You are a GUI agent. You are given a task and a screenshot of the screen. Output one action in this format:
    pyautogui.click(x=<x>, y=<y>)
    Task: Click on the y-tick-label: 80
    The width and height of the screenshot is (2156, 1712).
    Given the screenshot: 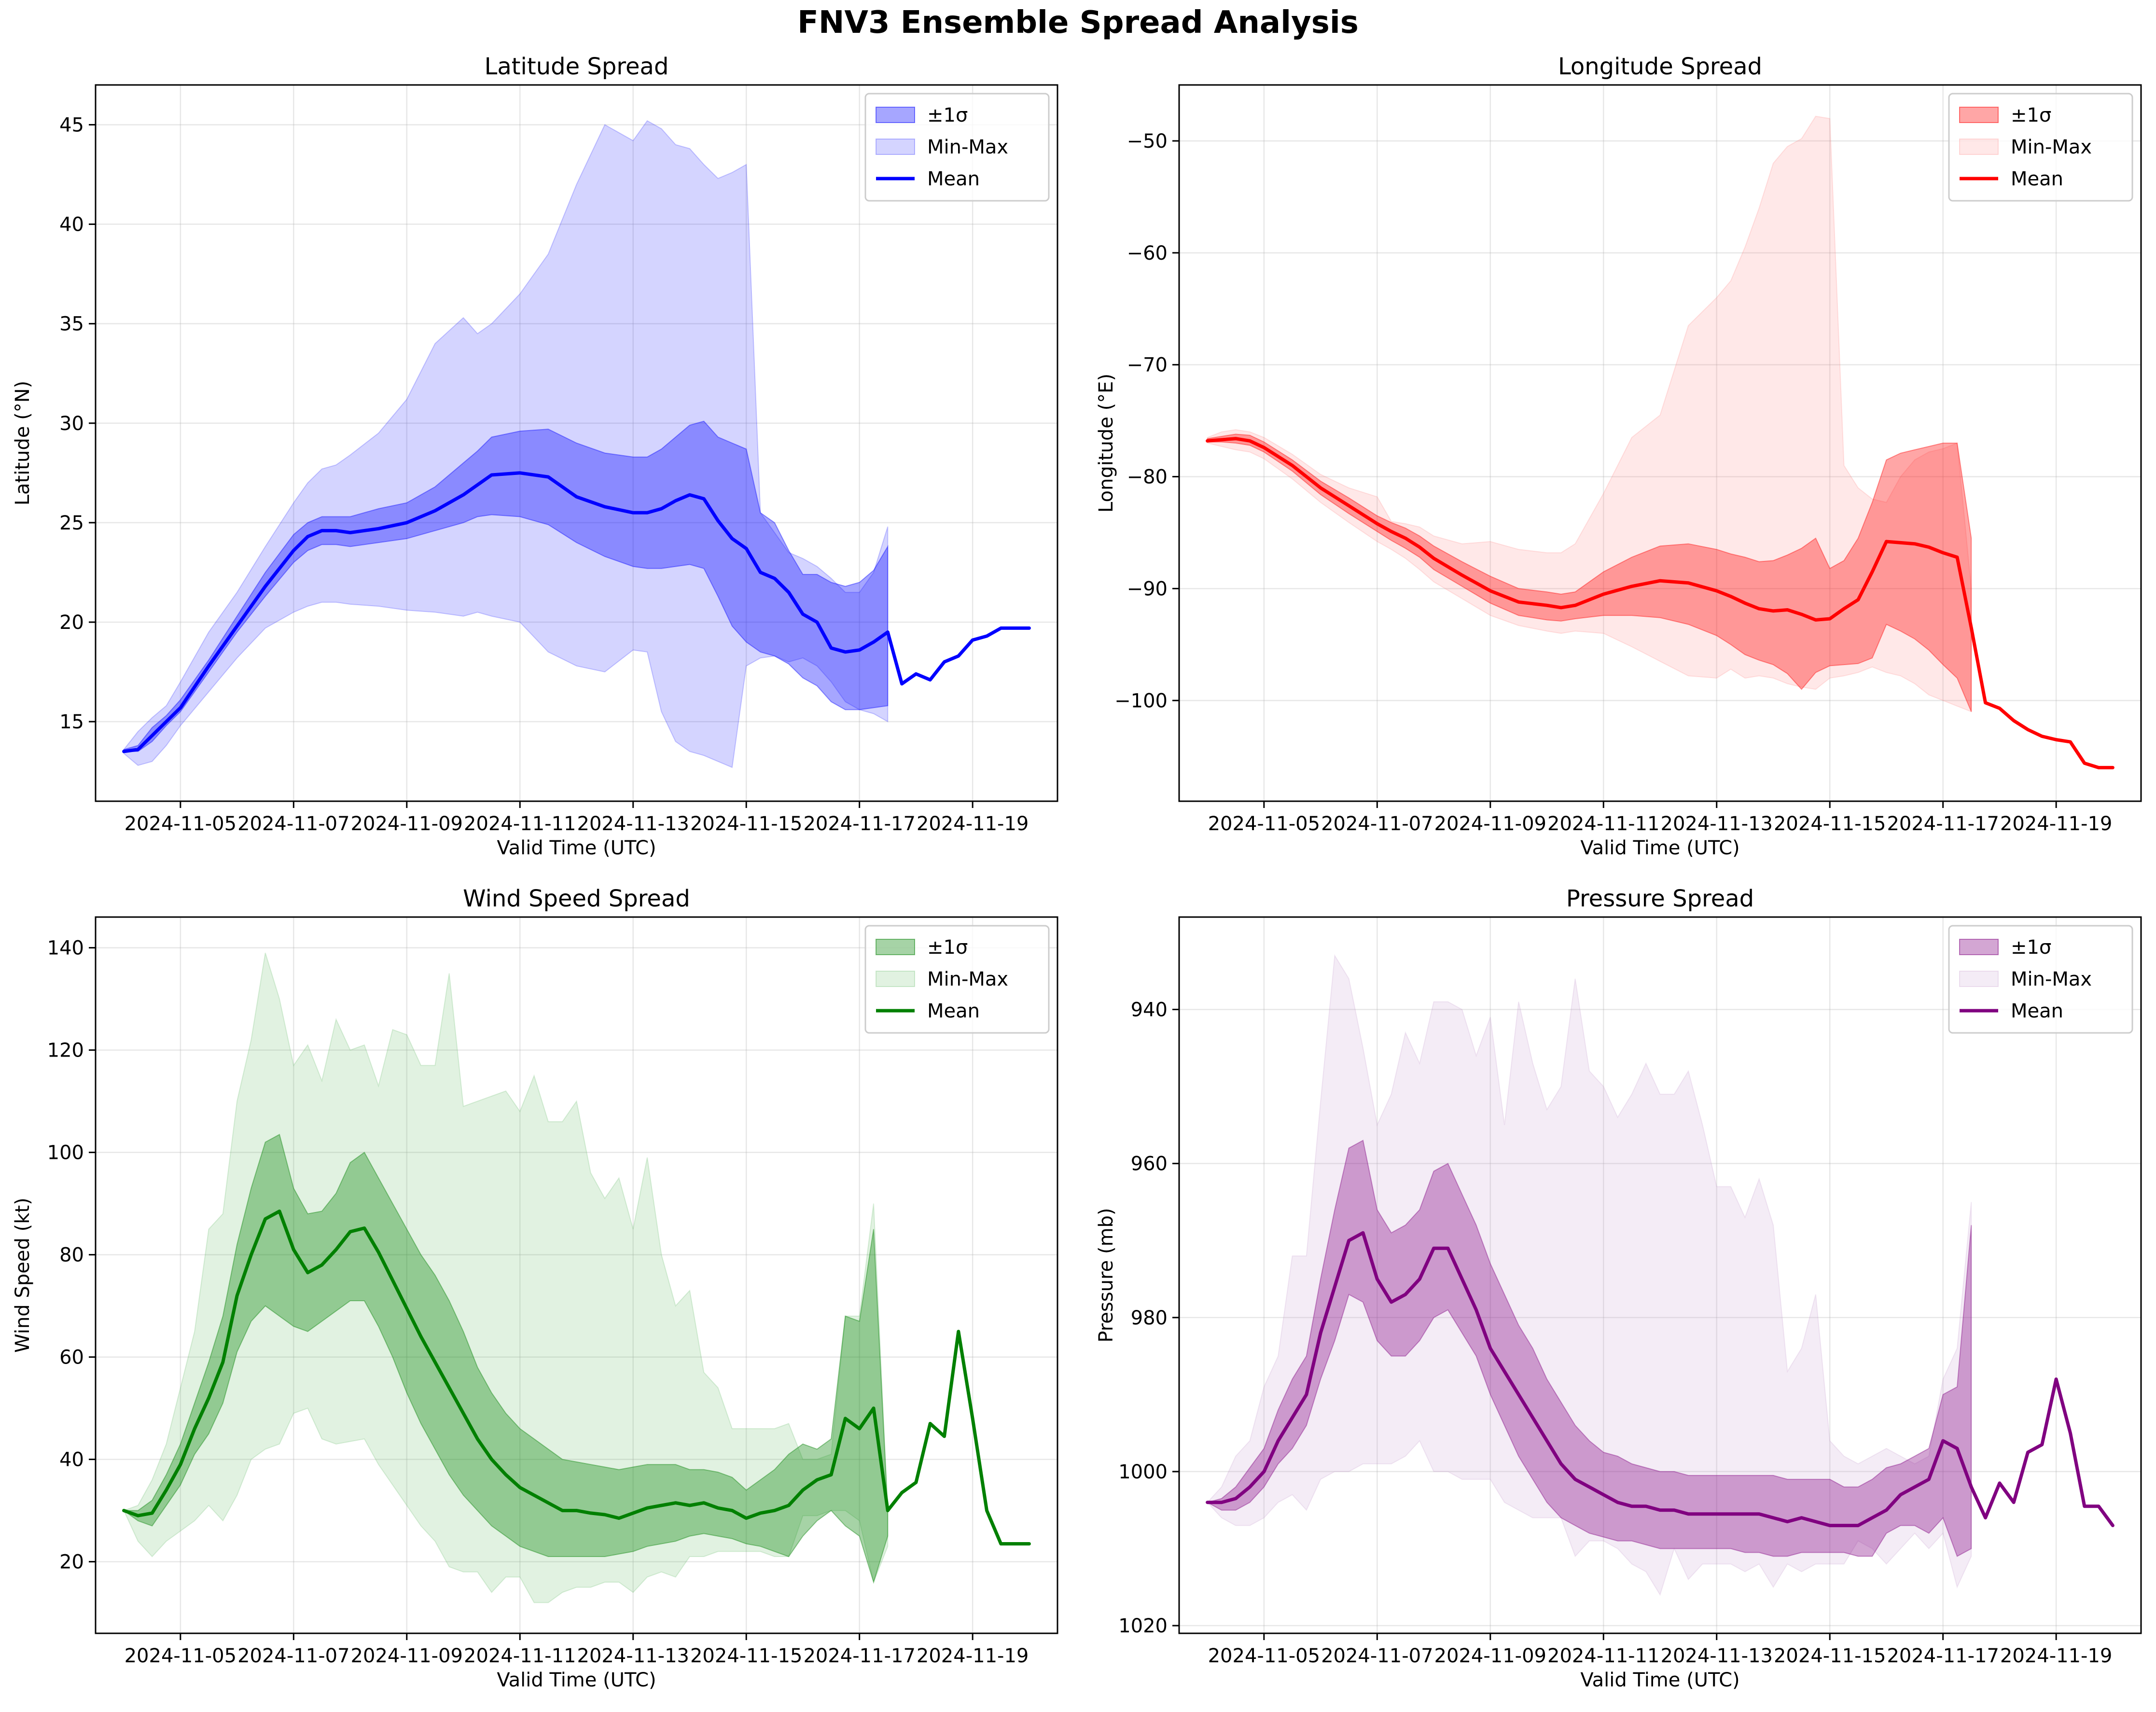 What is the action you would take?
    pyautogui.click(x=71, y=1255)
    